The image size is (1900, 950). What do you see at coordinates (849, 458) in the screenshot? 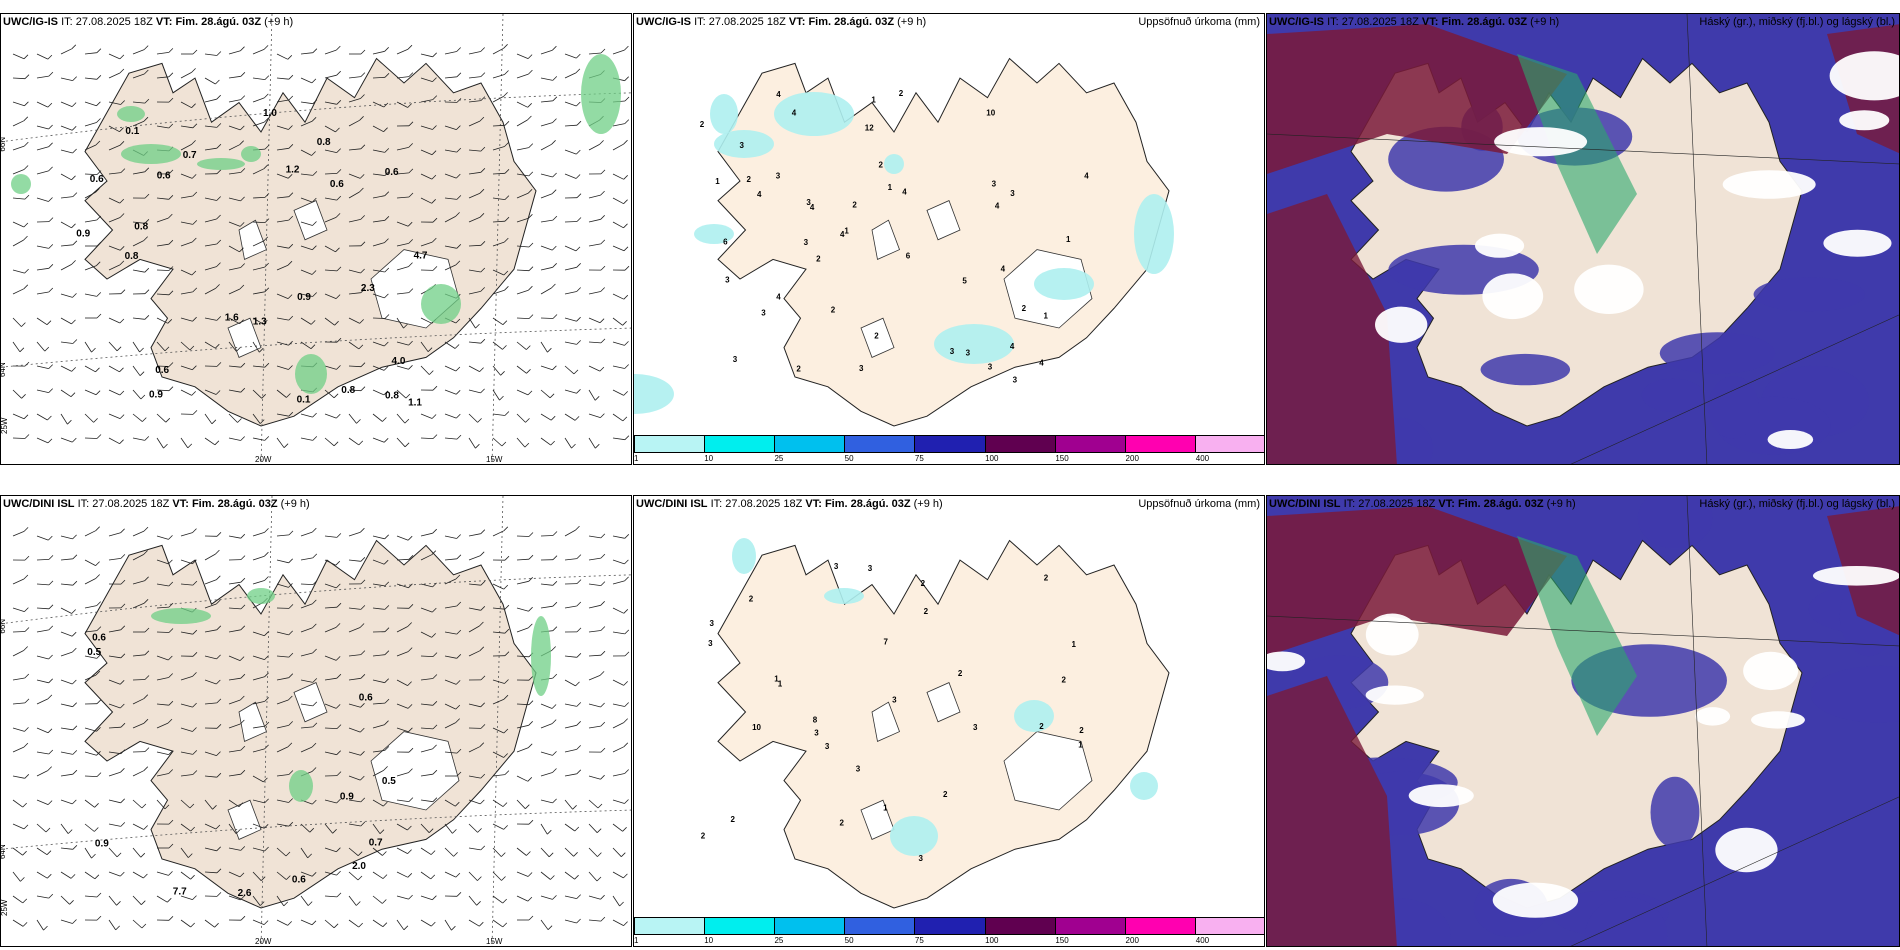
I see `colorbar-tick-label: 50` at bounding box center [849, 458].